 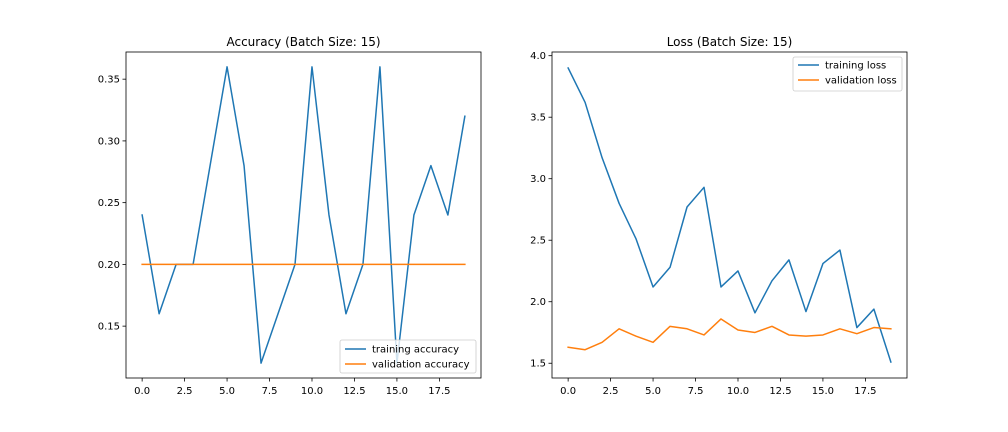 I want to click on y-axis: 0.15 0.20 0.25 0.30 0.35, so click(x=112, y=204).